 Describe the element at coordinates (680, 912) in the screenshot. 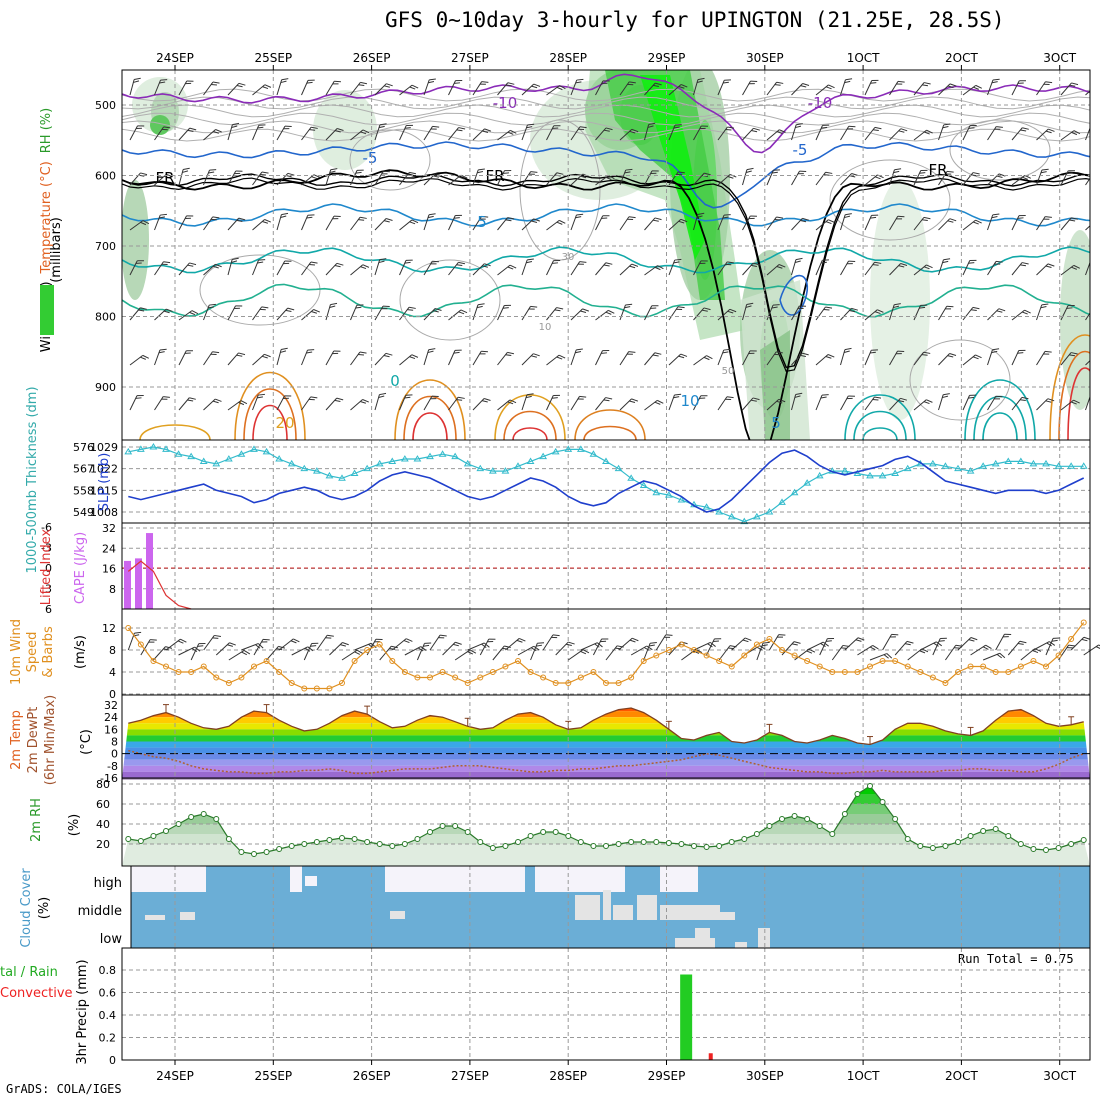

I see `cloud-mid` at that location.